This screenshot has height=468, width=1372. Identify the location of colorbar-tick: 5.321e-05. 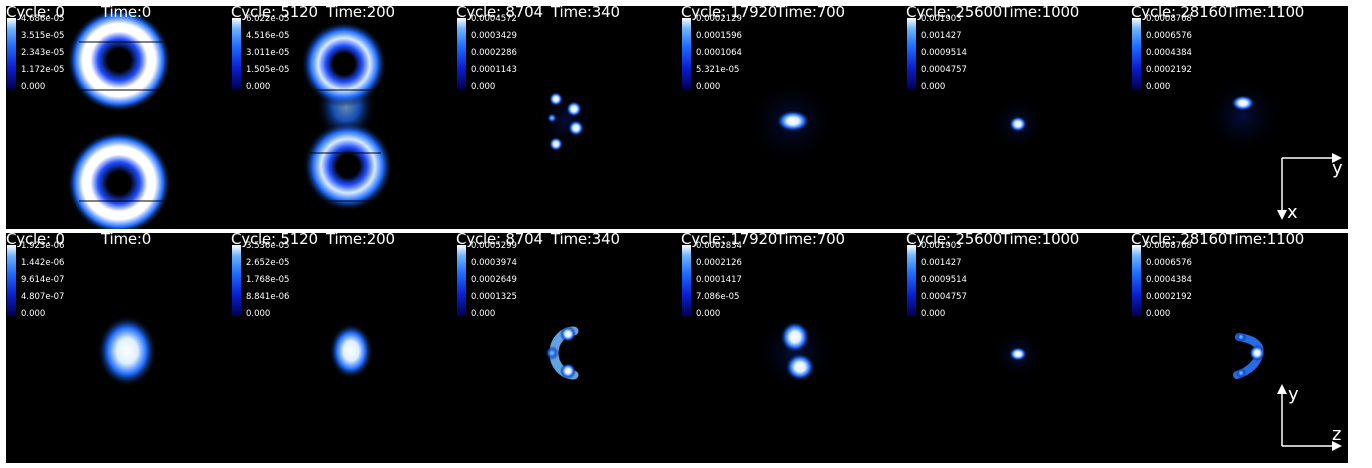
(718, 70).